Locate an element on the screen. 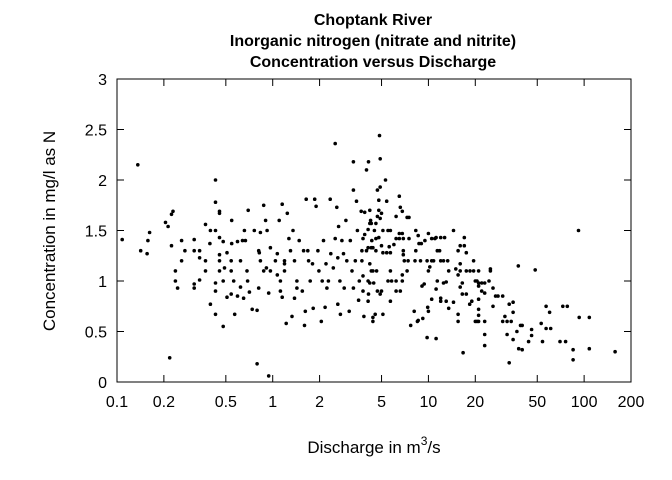 The image size is (672, 480). y-tick-label: 3 is located at coordinates (102, 80).